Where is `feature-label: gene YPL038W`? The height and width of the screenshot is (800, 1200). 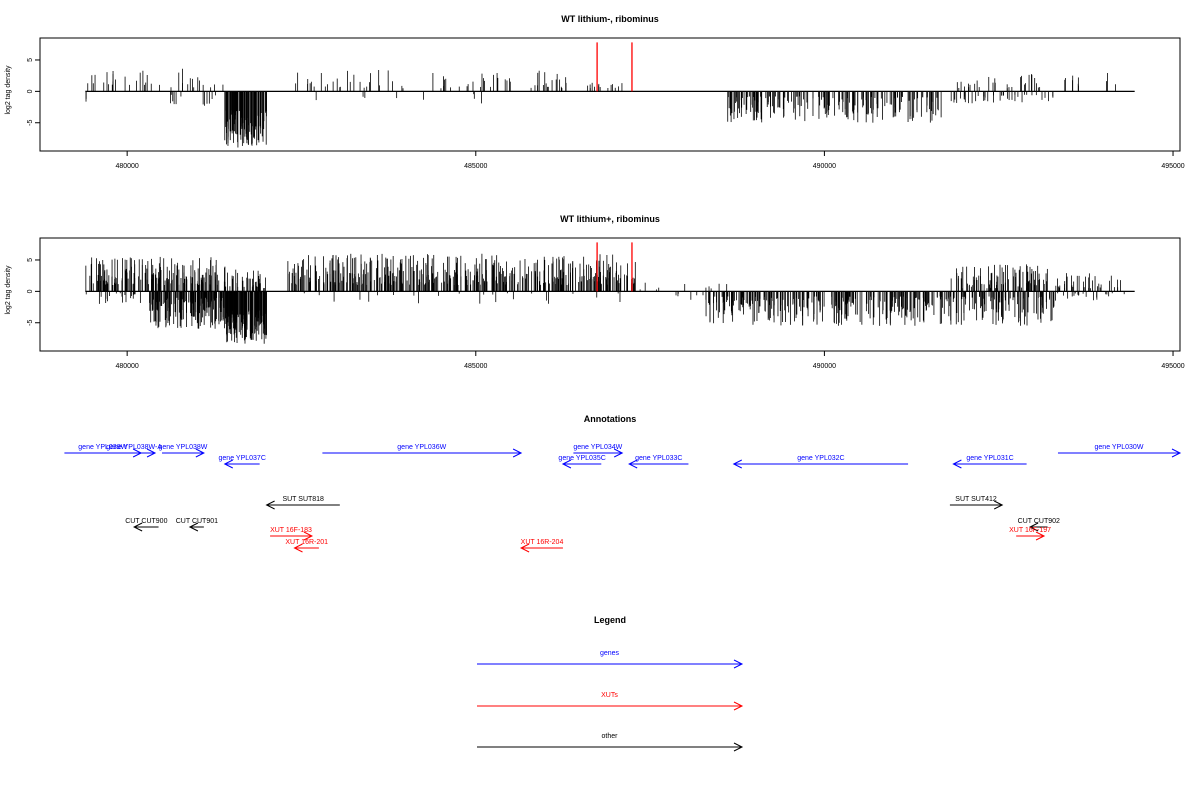 feature-label: gene YPL038W is located at coordinates (182, 447).